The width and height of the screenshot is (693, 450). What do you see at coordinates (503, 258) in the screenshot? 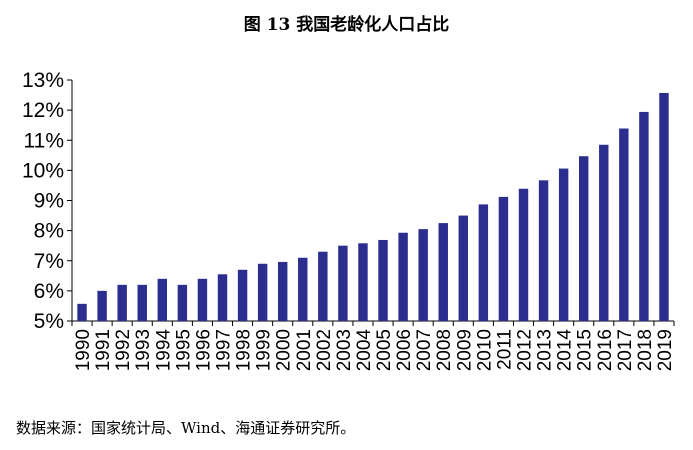
I see `bar-2011` at bounding box center [503, 258].